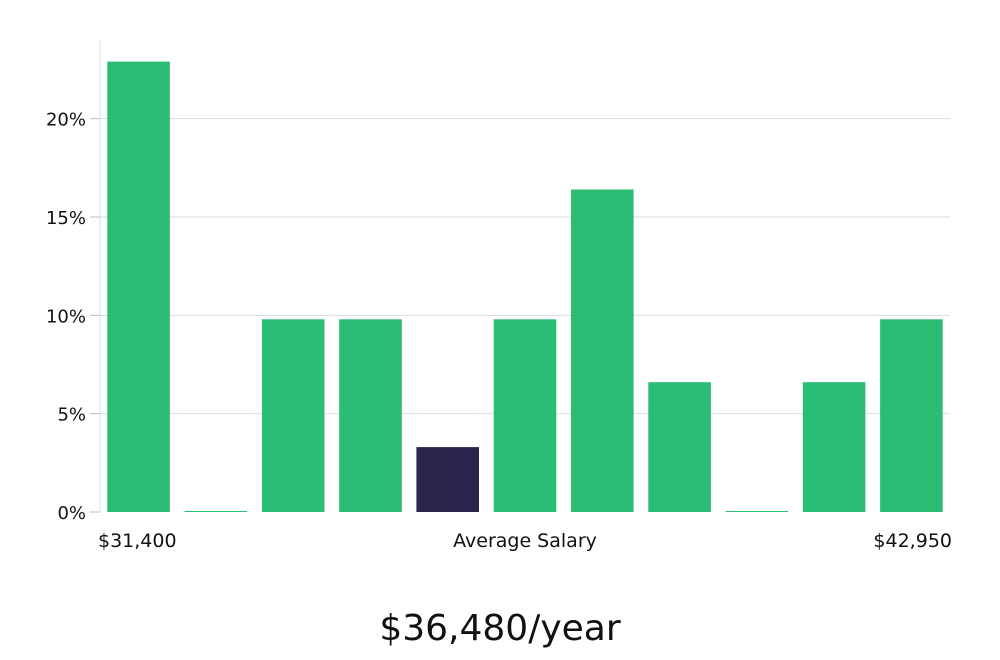 The width and height of the screenshot is (1000, 660). I want to click on y-tick-label: 20%, so click(66, 120).